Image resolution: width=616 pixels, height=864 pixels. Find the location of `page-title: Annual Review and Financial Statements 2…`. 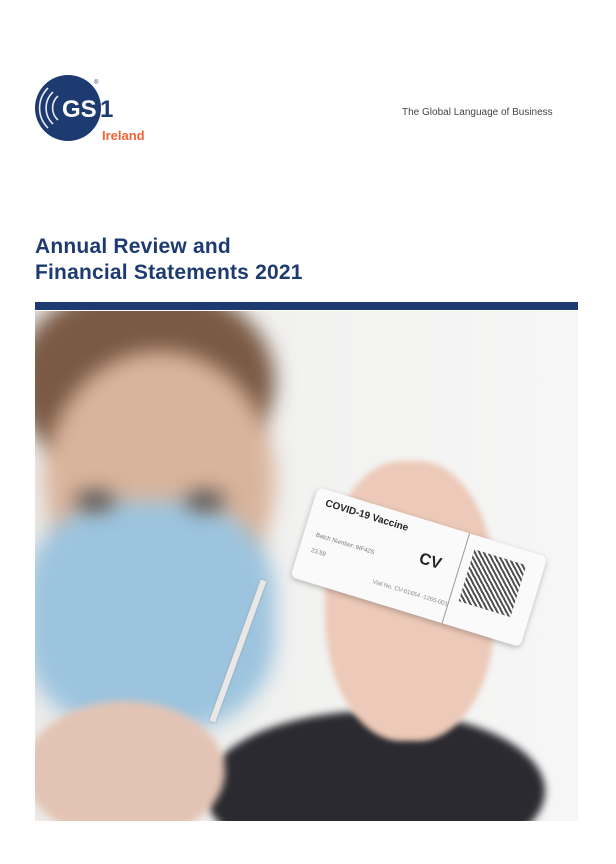

page-title: Annual Review and Financial Statements 2… is located at coordinates (169, 260).